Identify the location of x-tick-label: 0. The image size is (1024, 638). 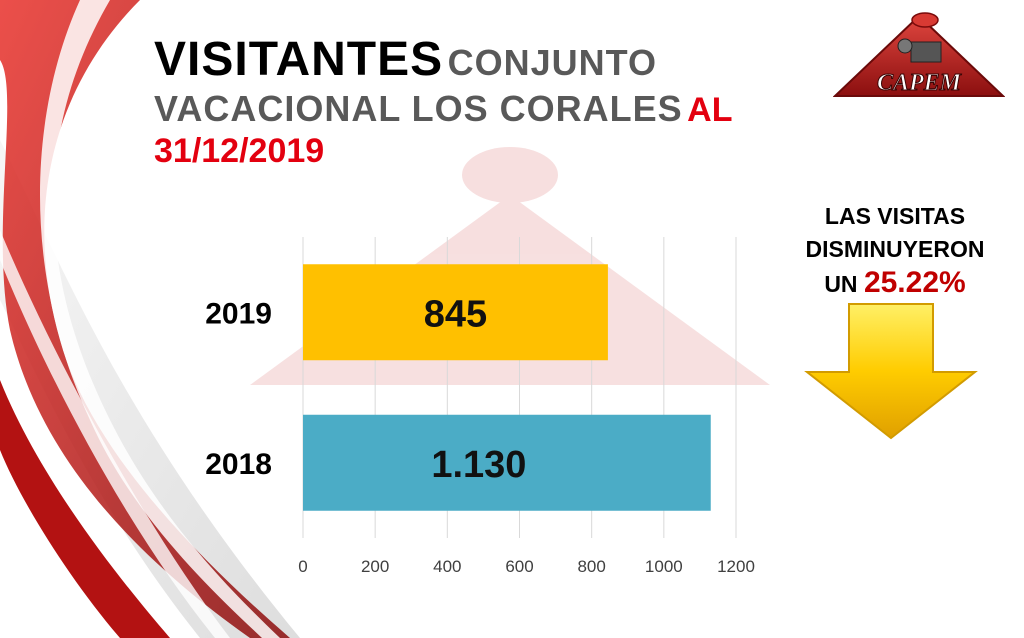
(302, 566).